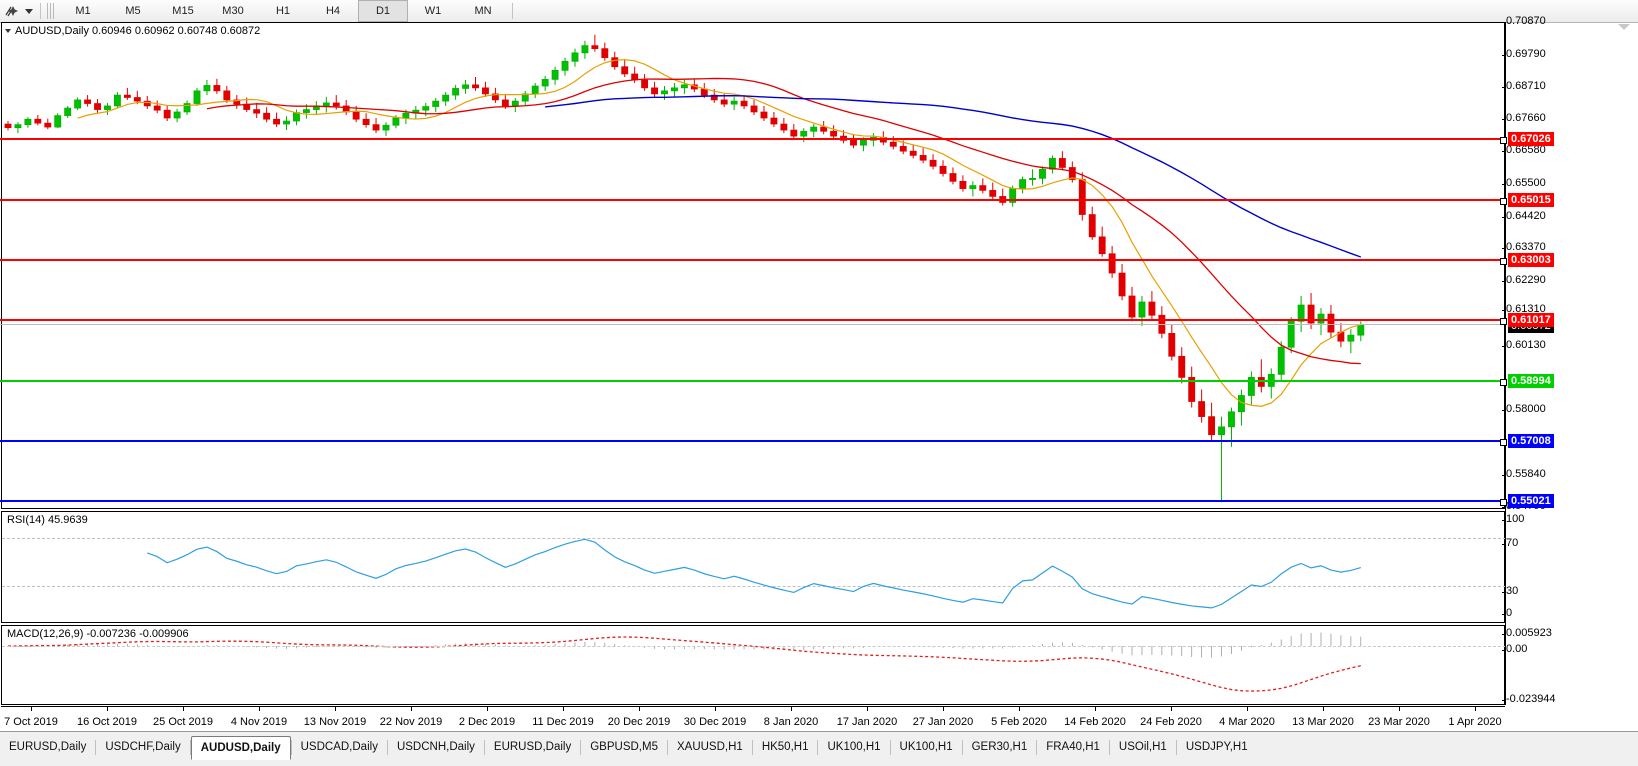 This screenshot has height=766, width=1638. I want to click on timeframe-h1: H1, so click(283, 11).